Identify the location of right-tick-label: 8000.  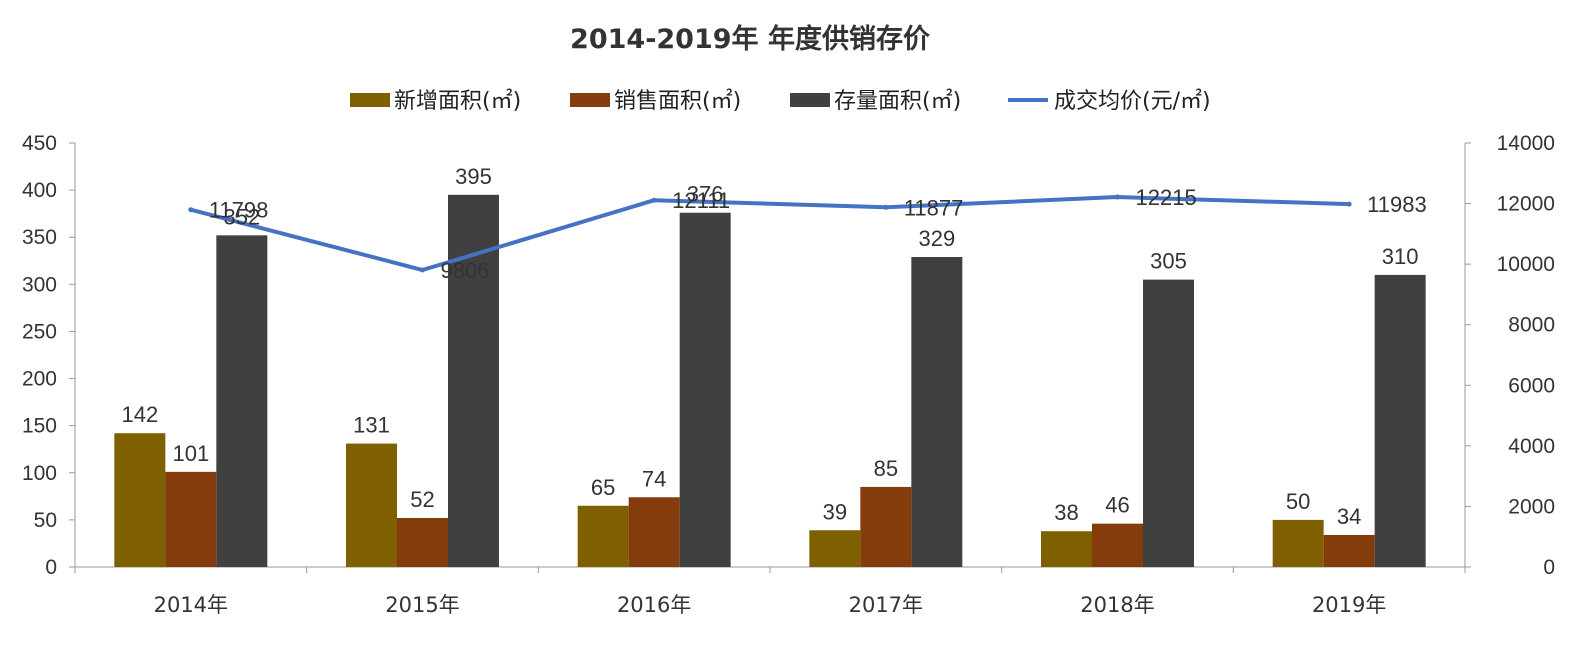
(1531, 325).